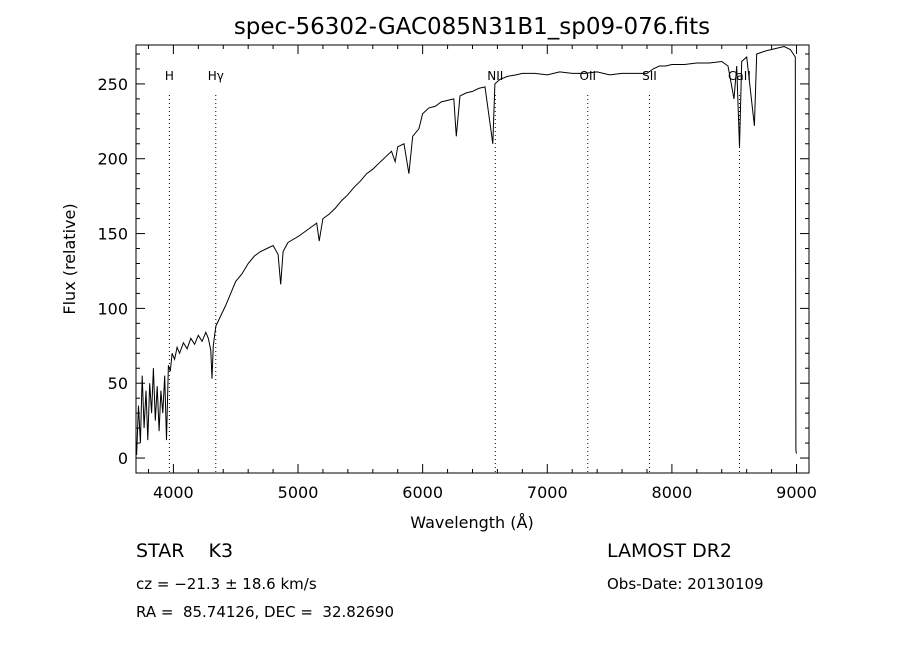  I want to click on observation-date: Obs-Date: 20130109, so click(685, 584).